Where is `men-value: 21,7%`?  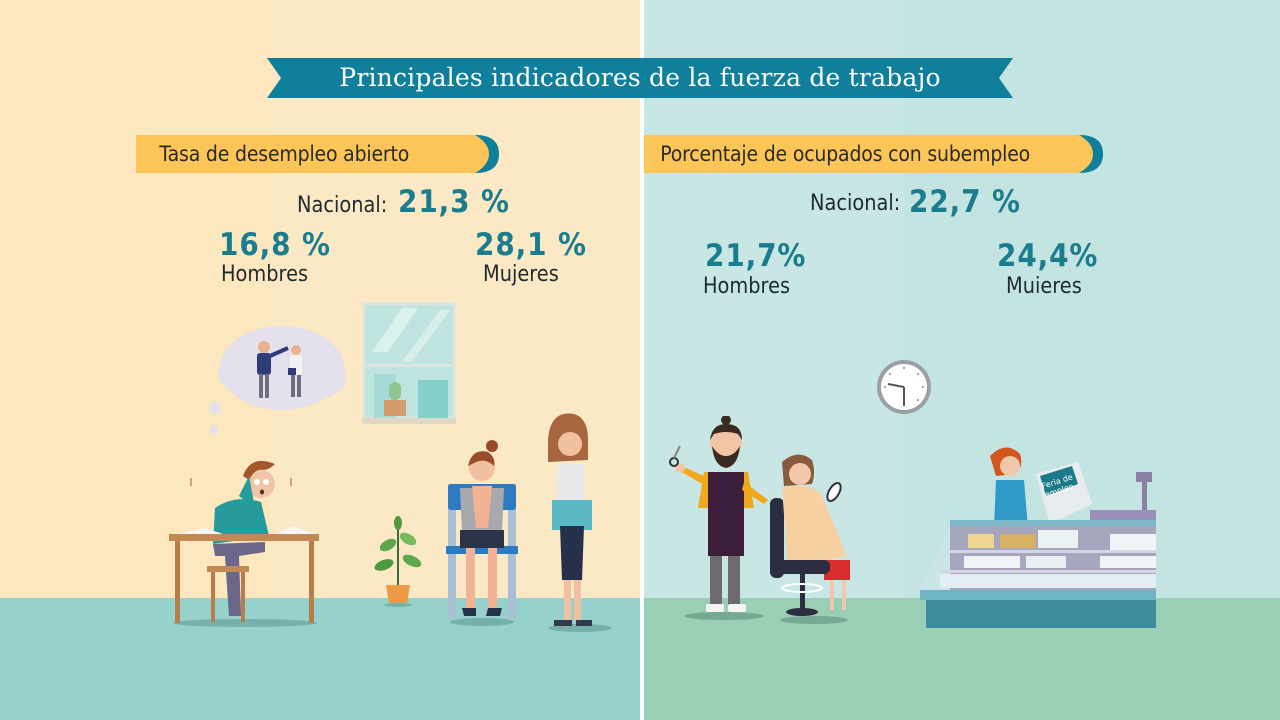
men-value: 21,7% is located at coordinates (756, 256).